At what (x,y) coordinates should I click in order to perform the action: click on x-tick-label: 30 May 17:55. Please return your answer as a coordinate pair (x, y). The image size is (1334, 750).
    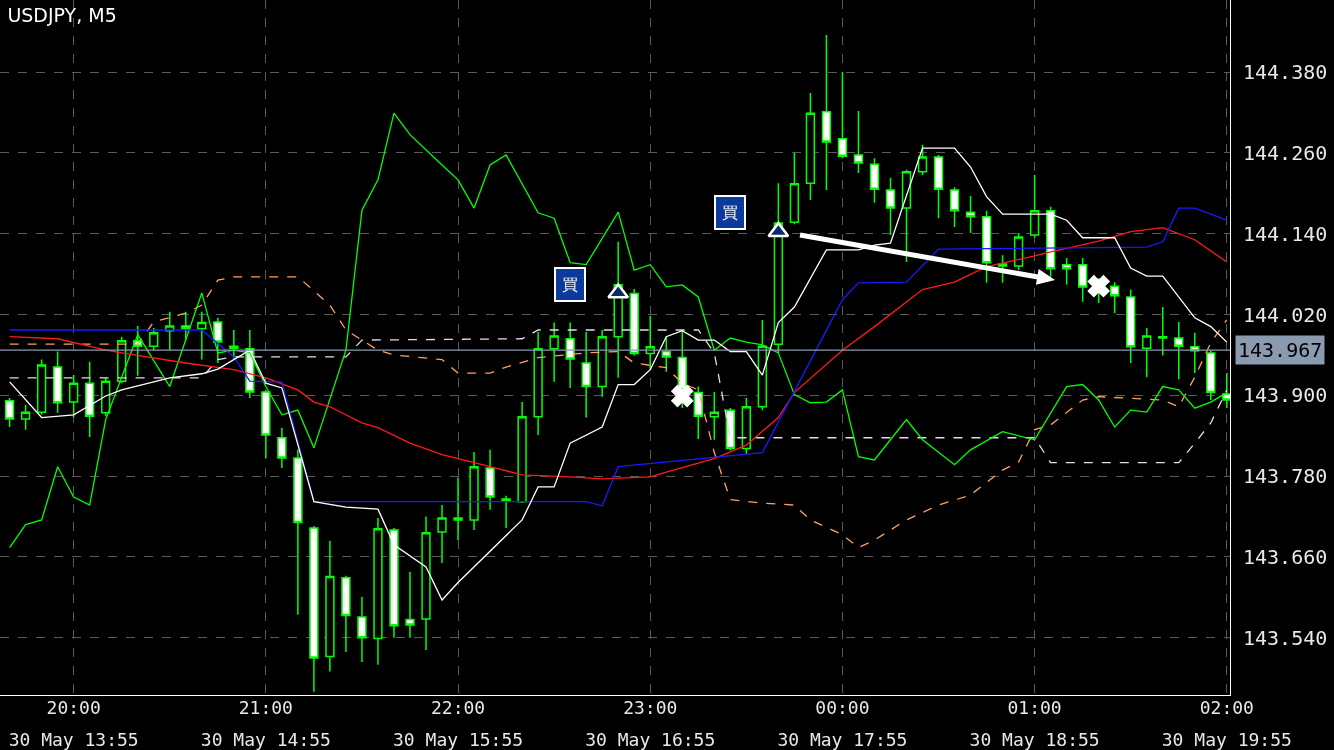
    Looking at the image, I should click on (842, 739).